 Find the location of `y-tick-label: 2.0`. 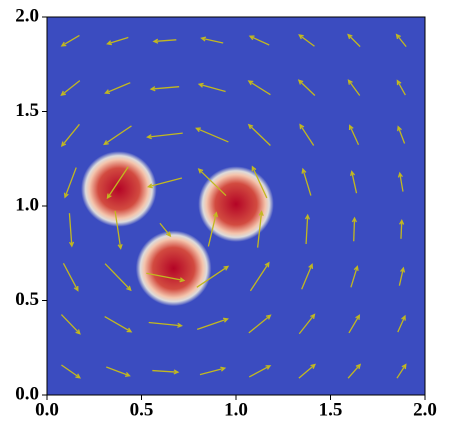

y-tick-label: 2.0 is located at coordinates (27, 15).